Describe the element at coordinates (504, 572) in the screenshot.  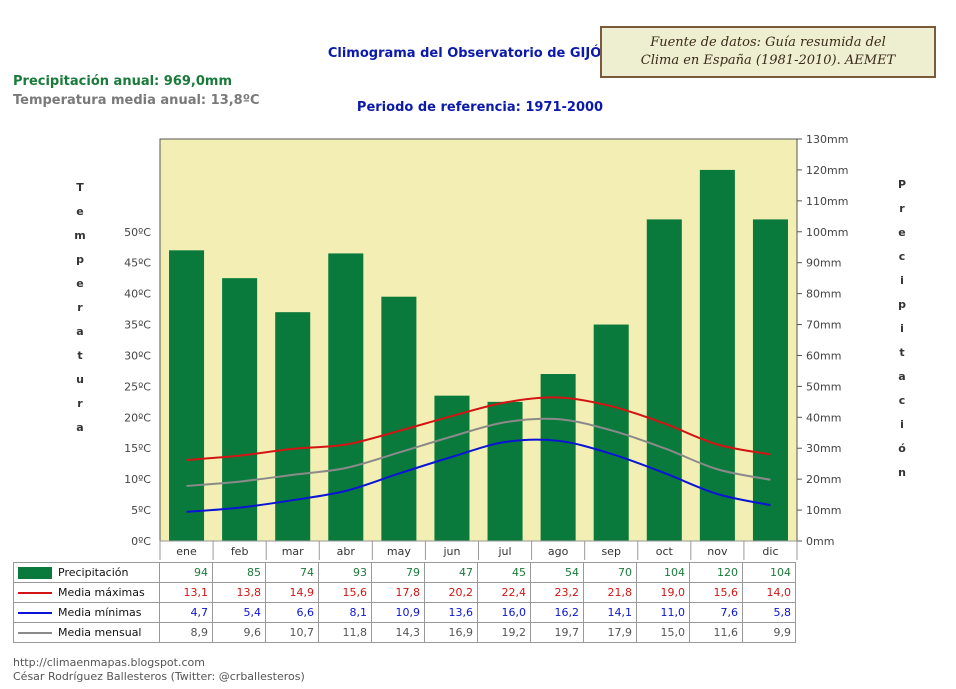
I see `data-value-cell: 45` at that location.